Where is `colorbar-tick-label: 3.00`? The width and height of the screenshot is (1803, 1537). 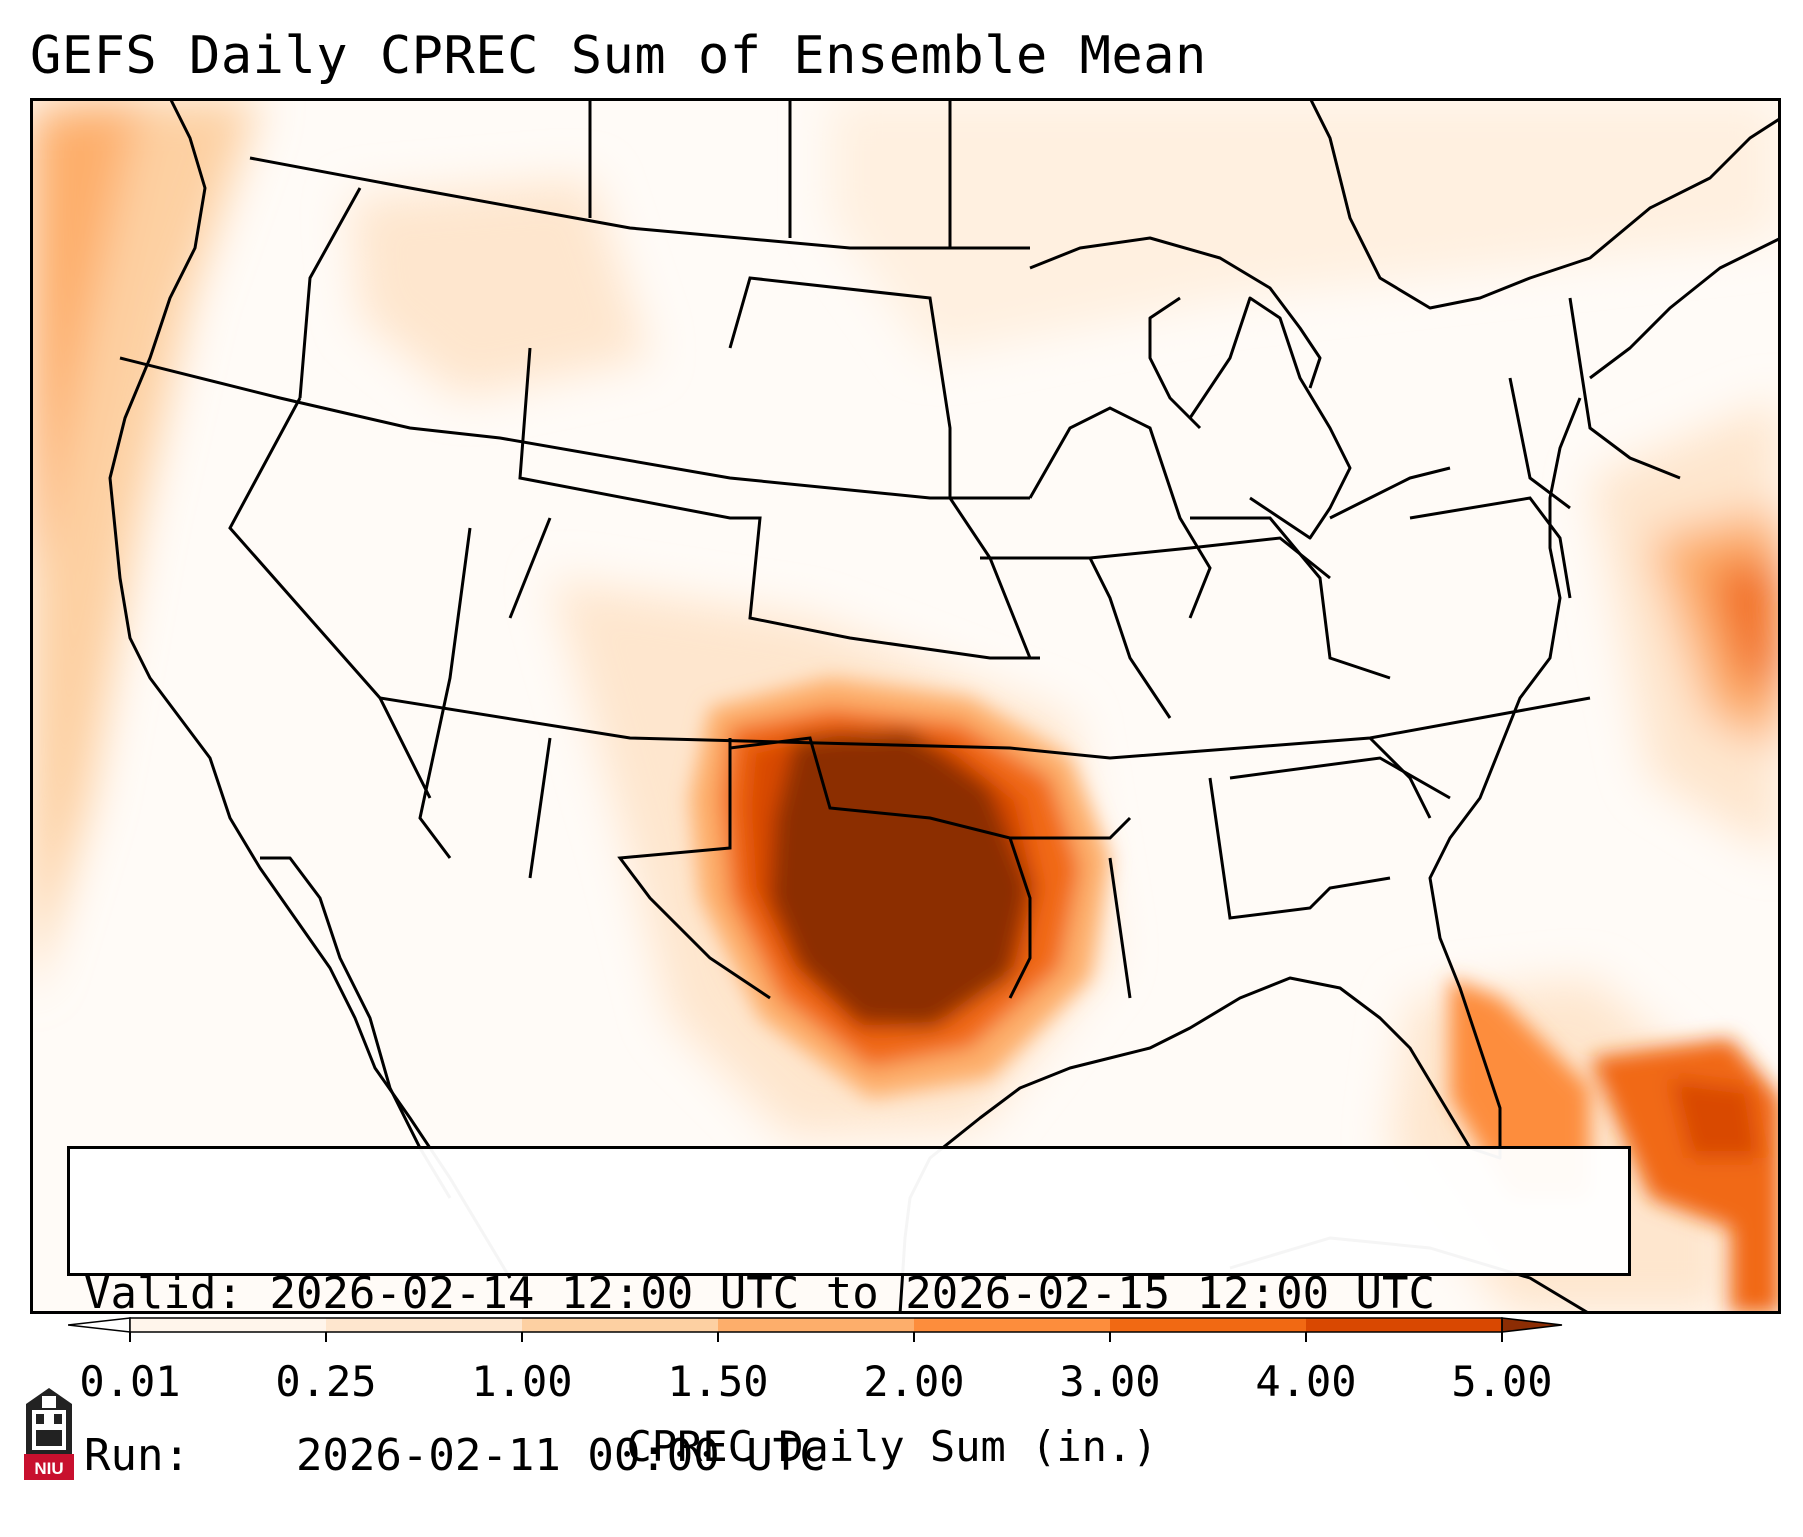
colorbar-tick-label: 3.00 is located at coordinates (1110, 1381).